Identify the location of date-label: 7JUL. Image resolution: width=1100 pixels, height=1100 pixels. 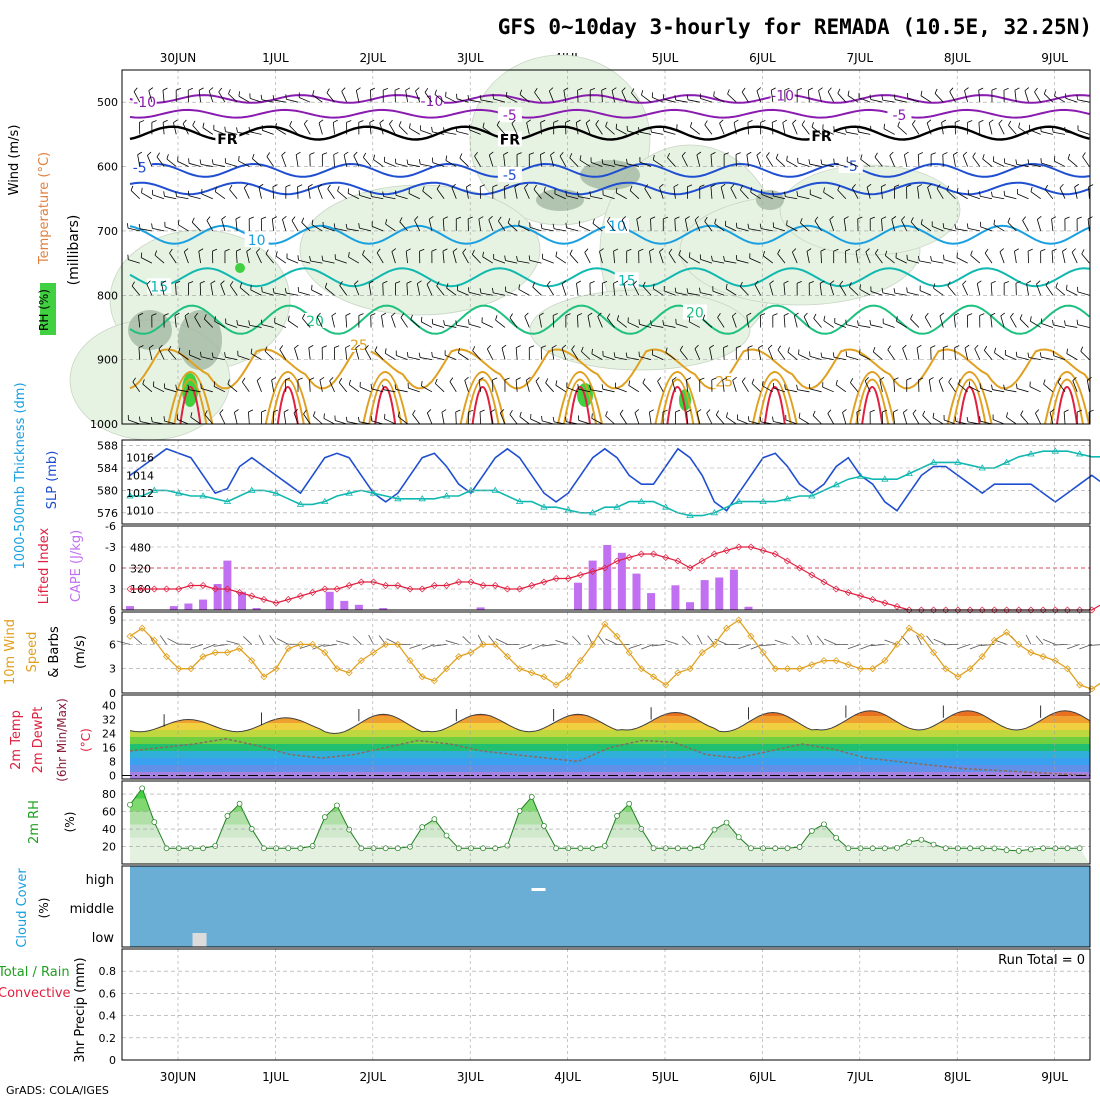
(859, 1077).